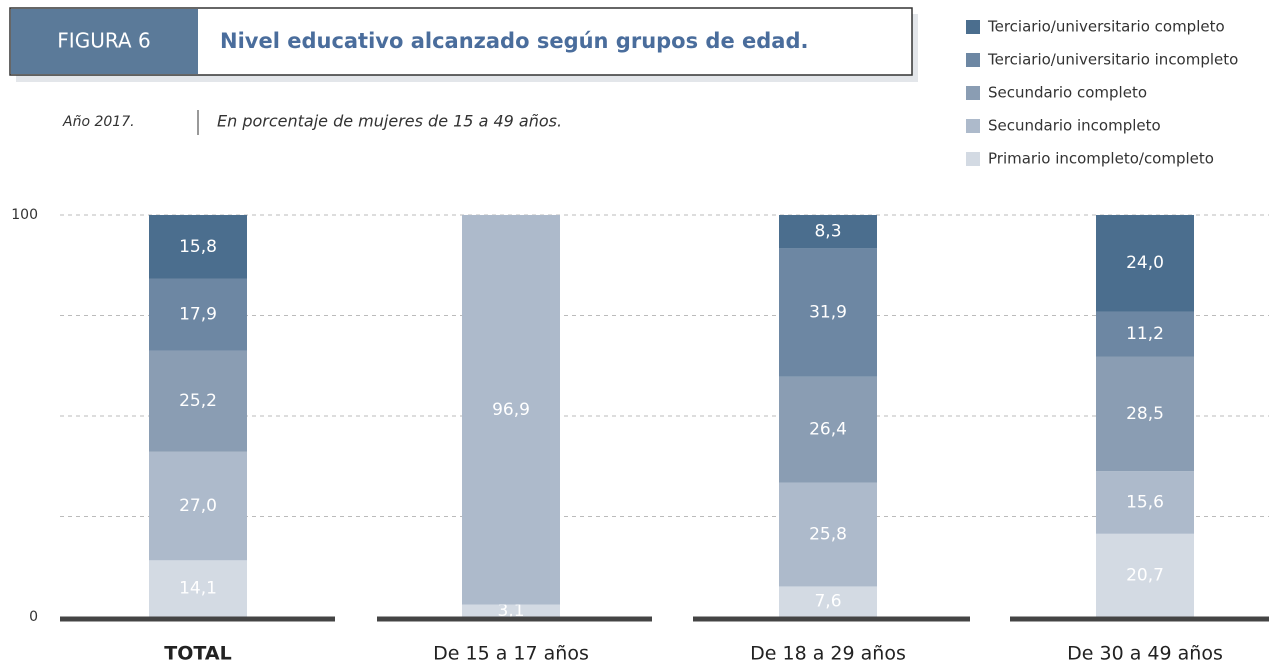 Image resolution: width=1269 pixels, height=665 pixels. Describe the element at coordinates (24, 215) in the screenshot. I see `y-tick-label: 100` at that location.